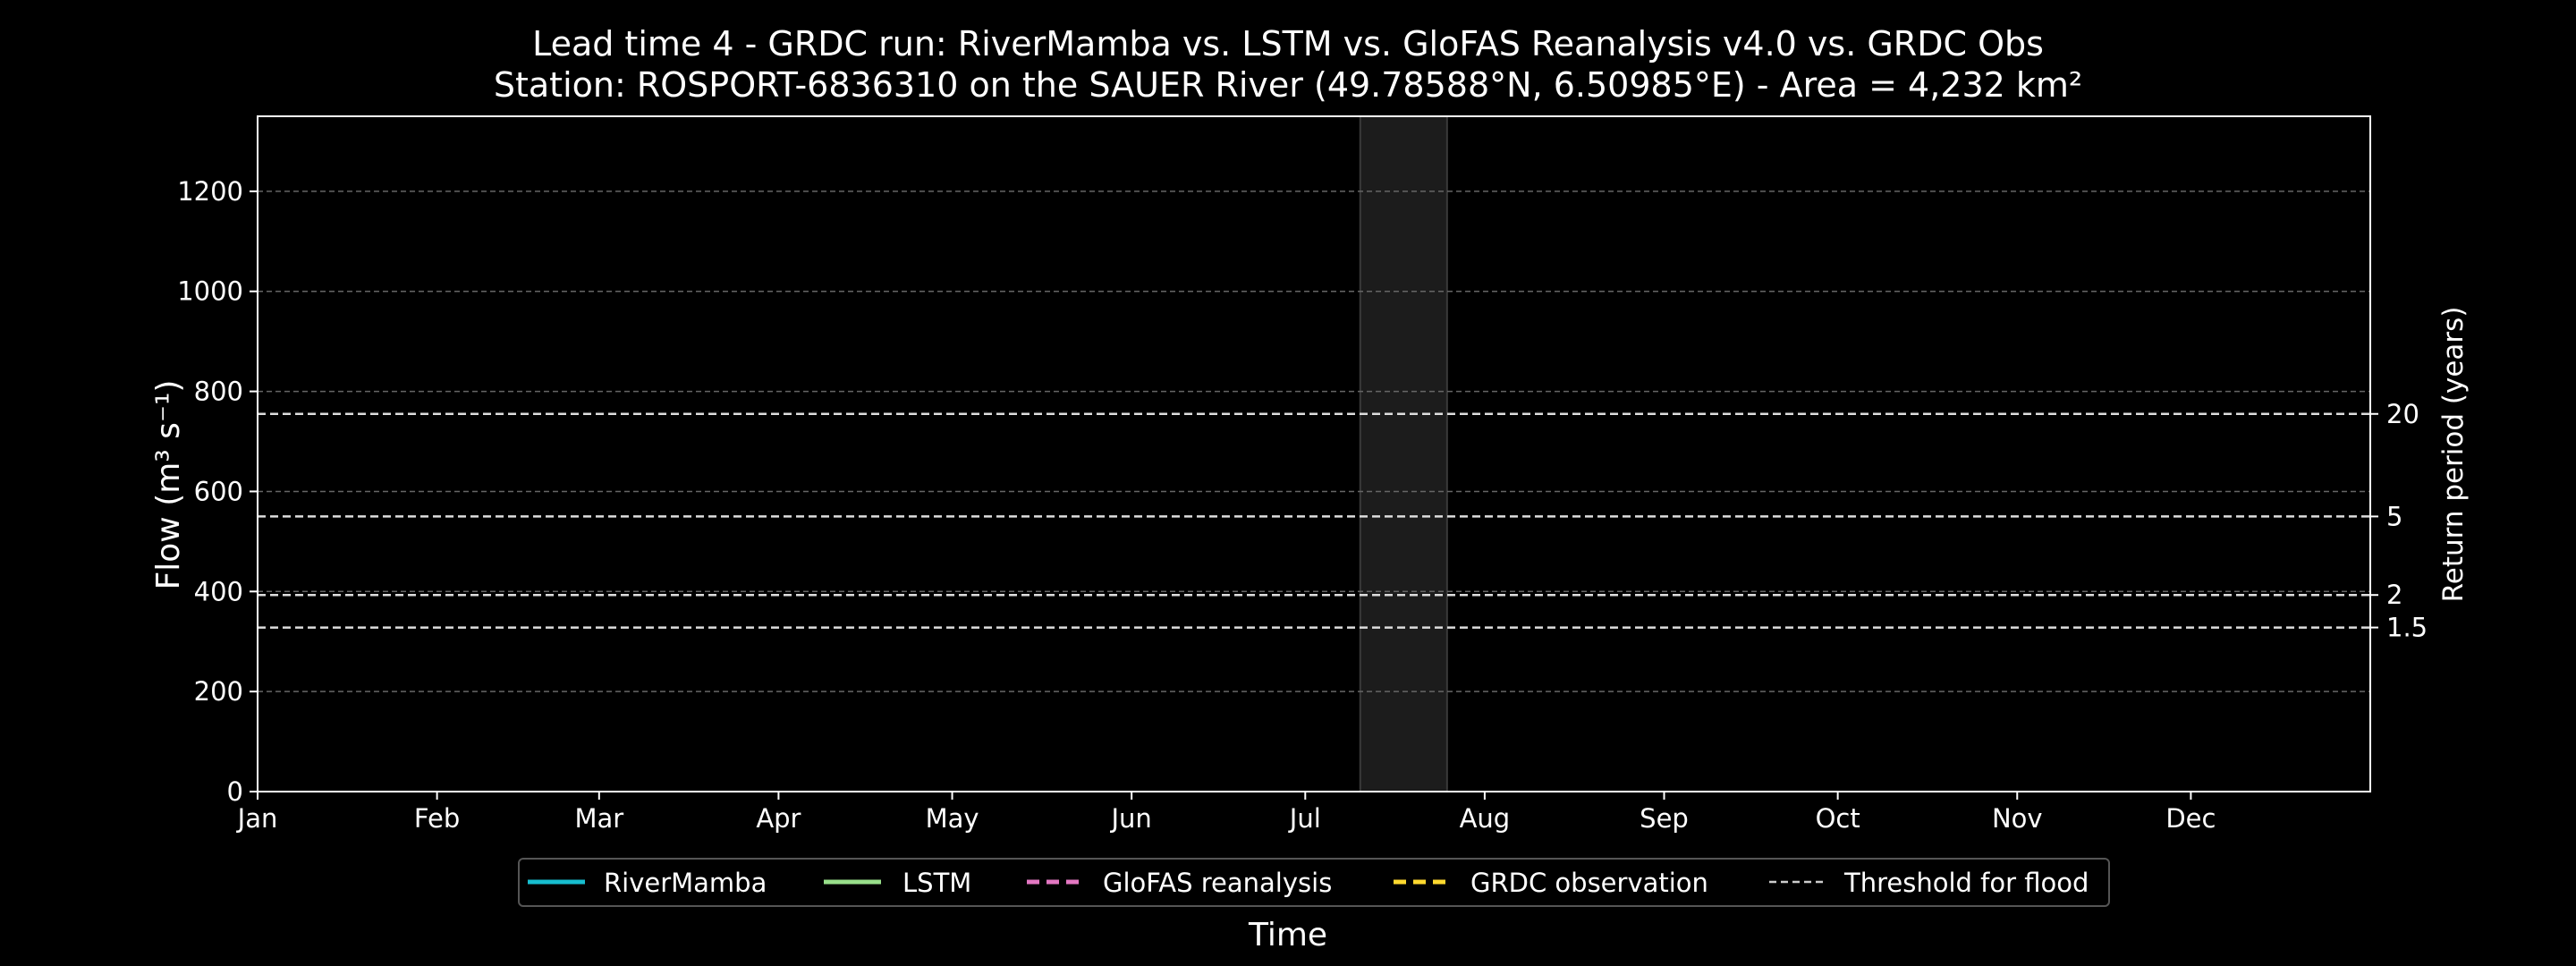 The height and width of the screenshot is (966, 2576). I want to click on y-tick-label-800: 800, so click(218, 392).